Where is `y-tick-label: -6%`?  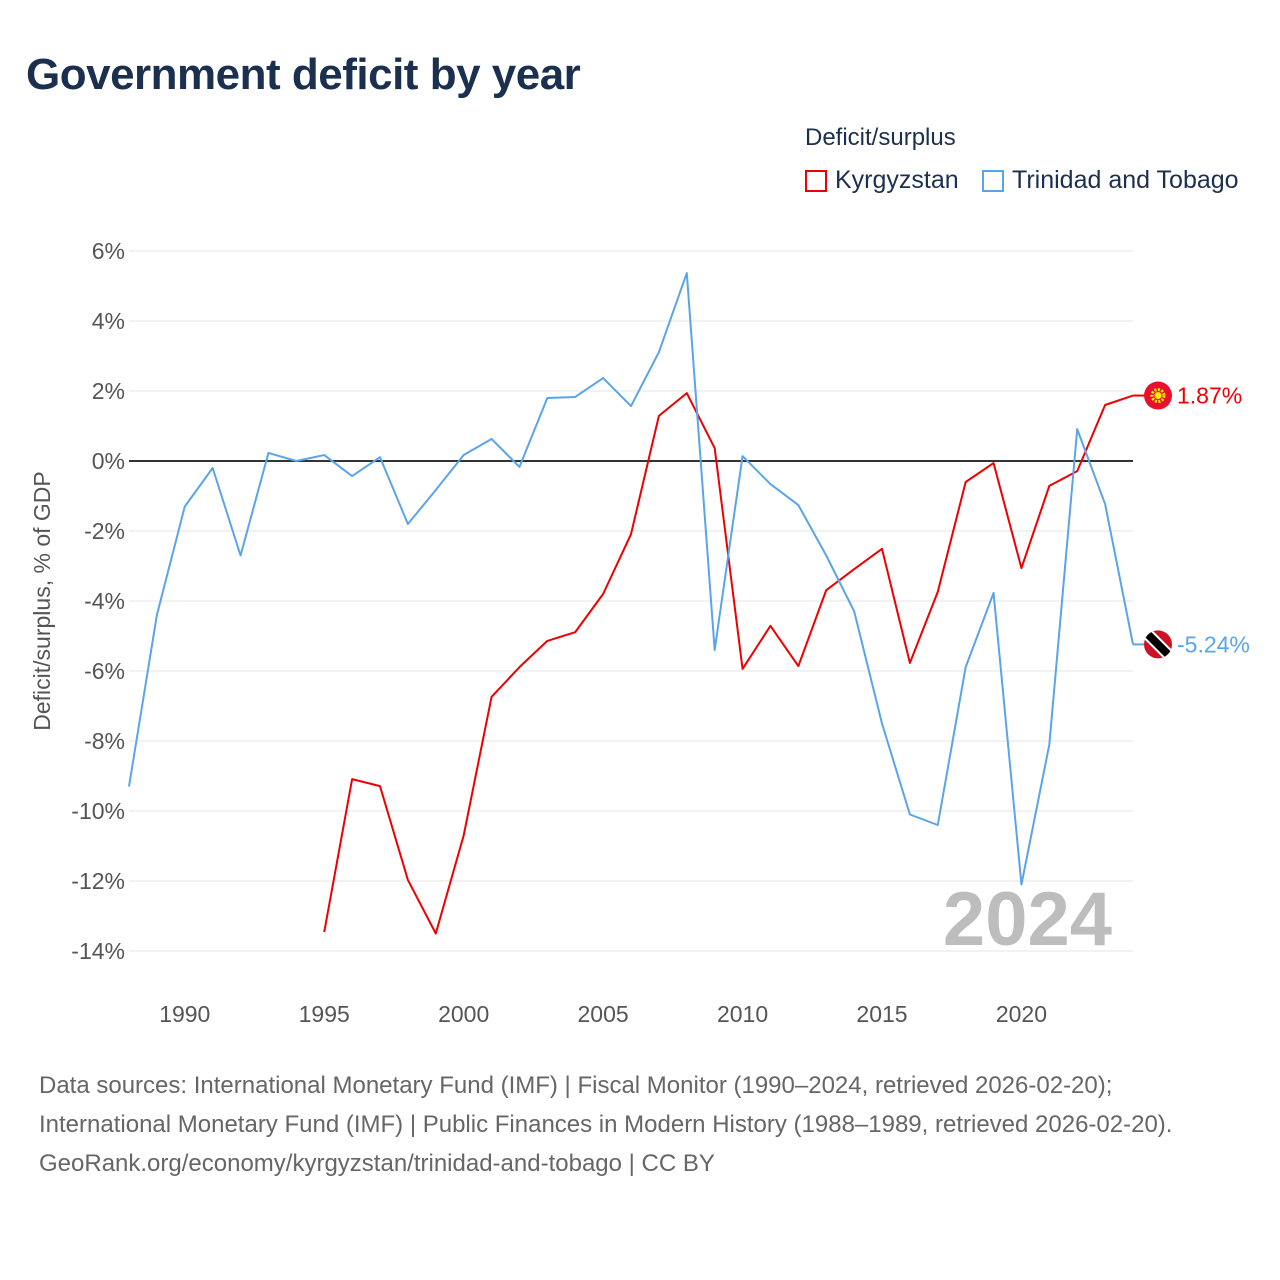 y-tick-label: -6% is located at coordinates (104, 671).